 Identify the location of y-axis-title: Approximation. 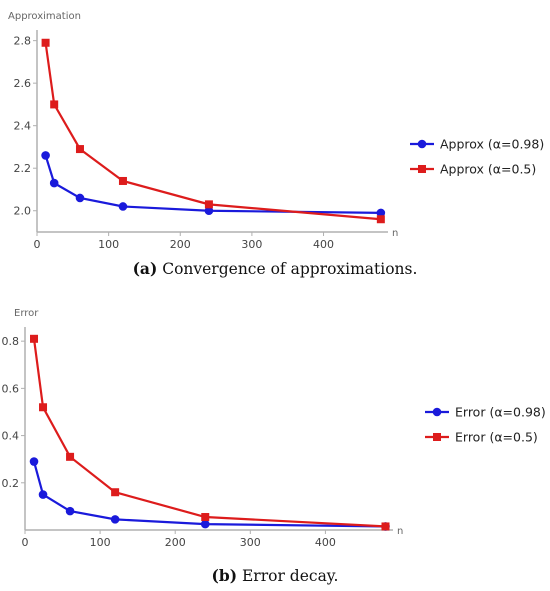
(44, 16).